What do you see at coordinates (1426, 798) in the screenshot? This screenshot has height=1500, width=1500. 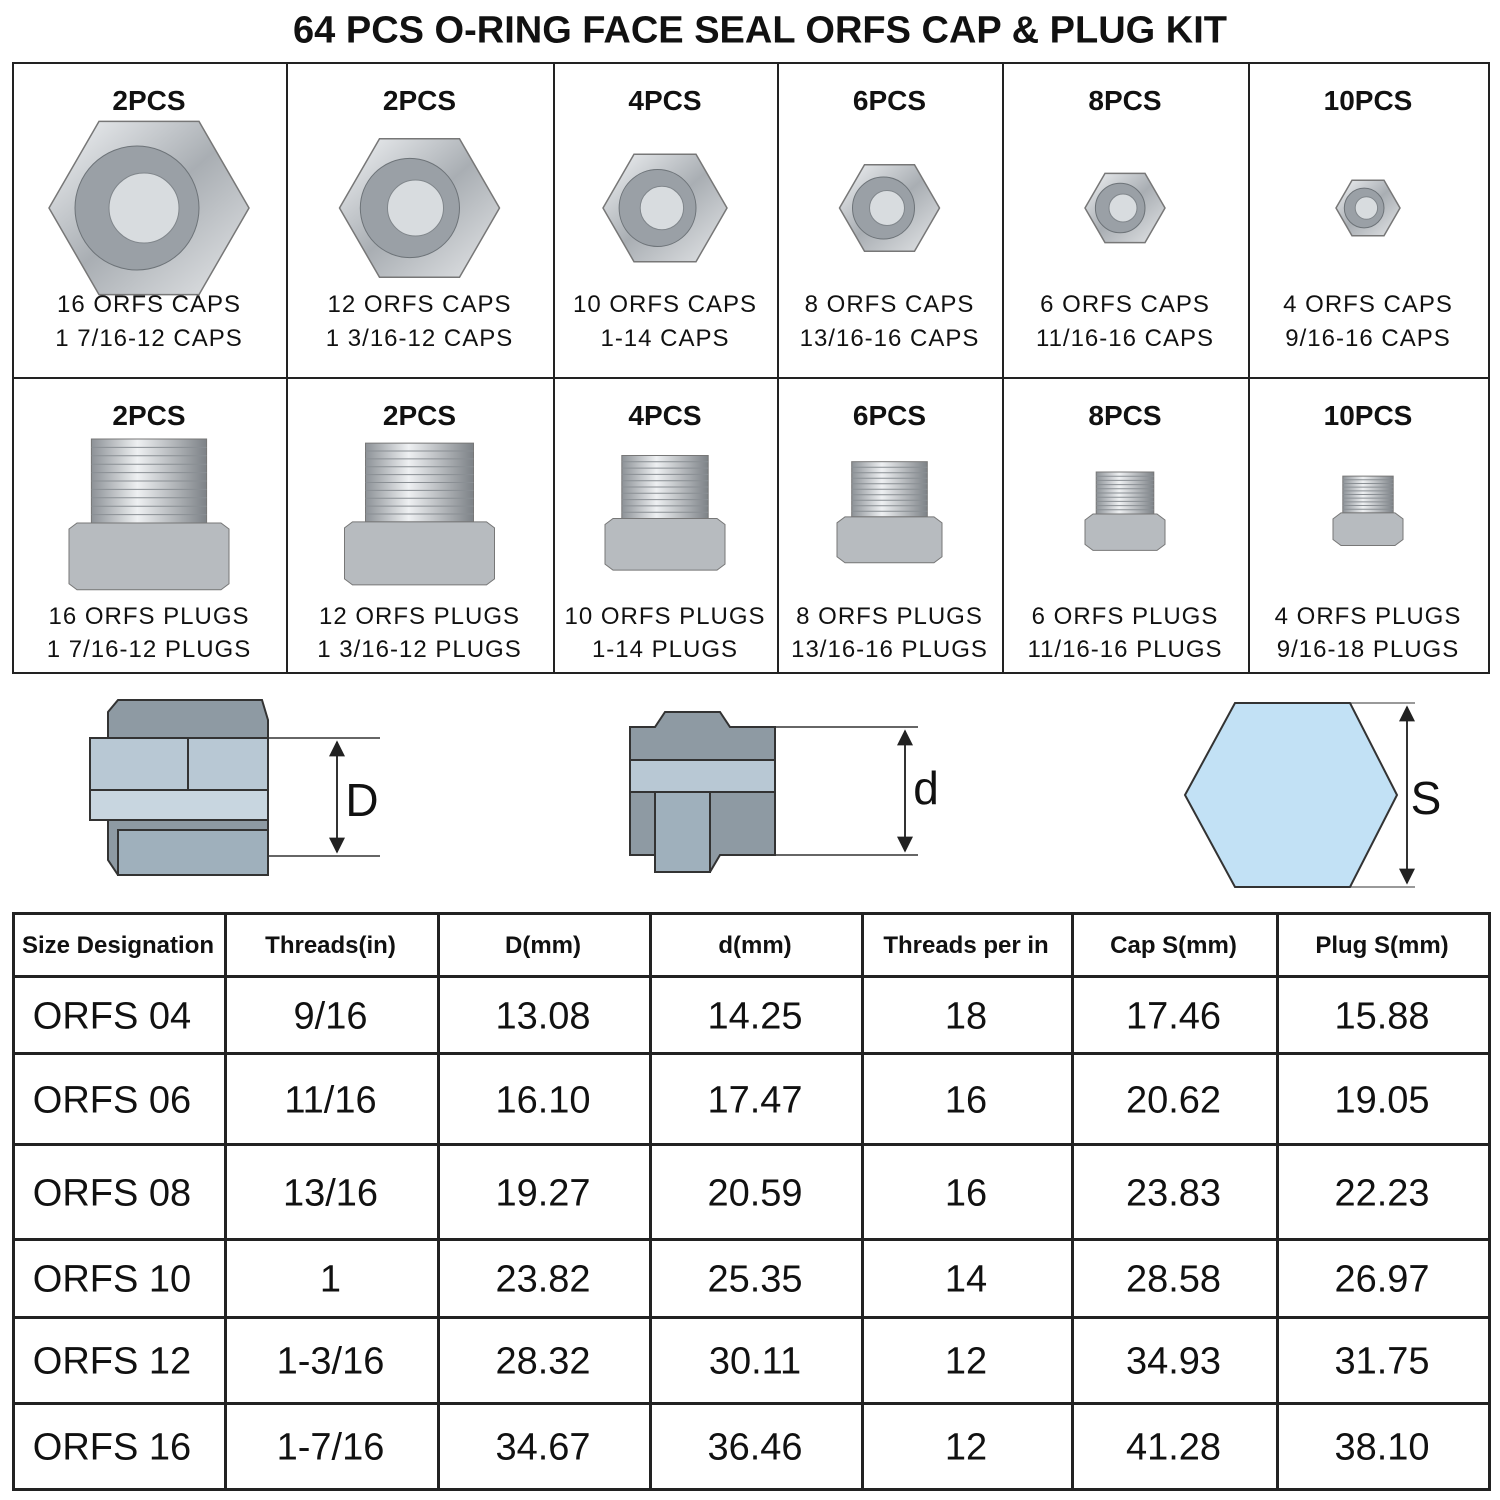 I see `dimension-label: S` at bounding box center [1426, 798].